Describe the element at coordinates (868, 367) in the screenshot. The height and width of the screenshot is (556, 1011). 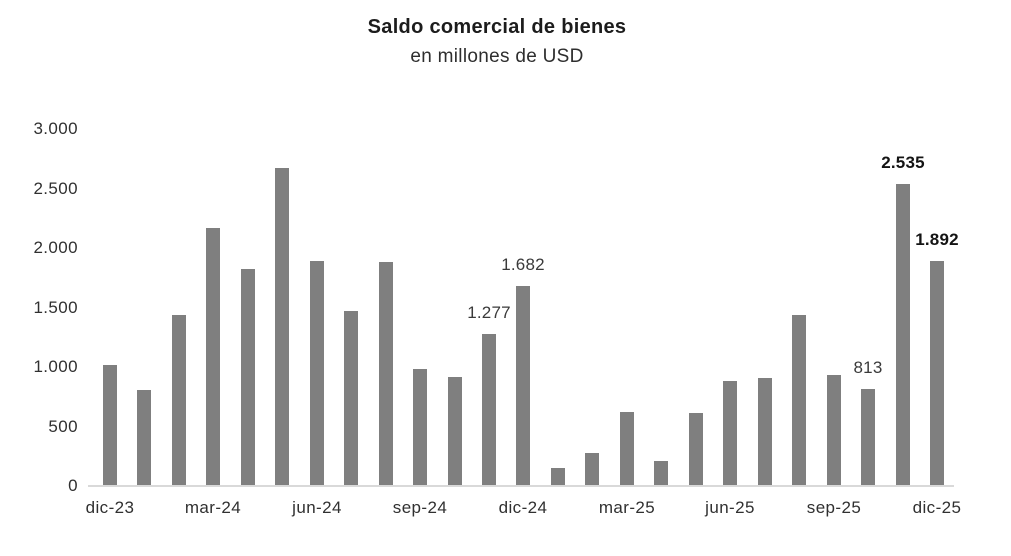
I see `bar-value-label-oct-25: 813` at that location.